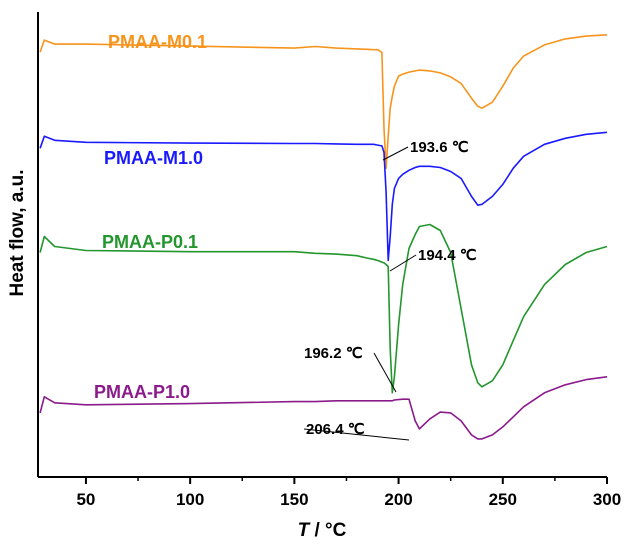 This screenshot has width=625, height=544. Describe the element at coordinates (153, 158) in the screenshot. I see `series-label: PMAA-M1.0` at that location.